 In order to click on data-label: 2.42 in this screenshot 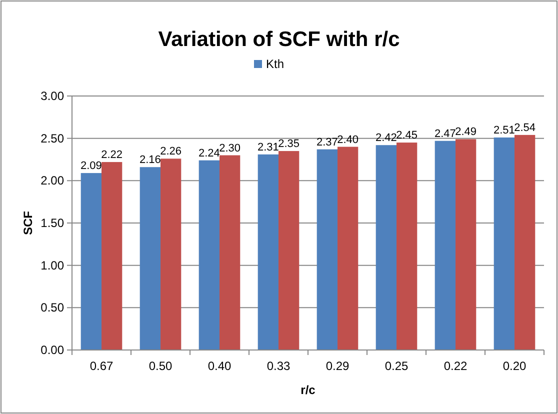, I will do `click(386, 138)`.